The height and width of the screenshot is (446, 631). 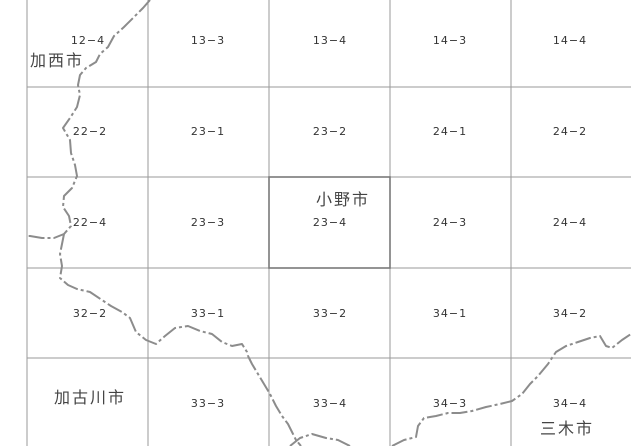 I want to click on cell-label-33-4: 33−4, so click(x=330, y=403).